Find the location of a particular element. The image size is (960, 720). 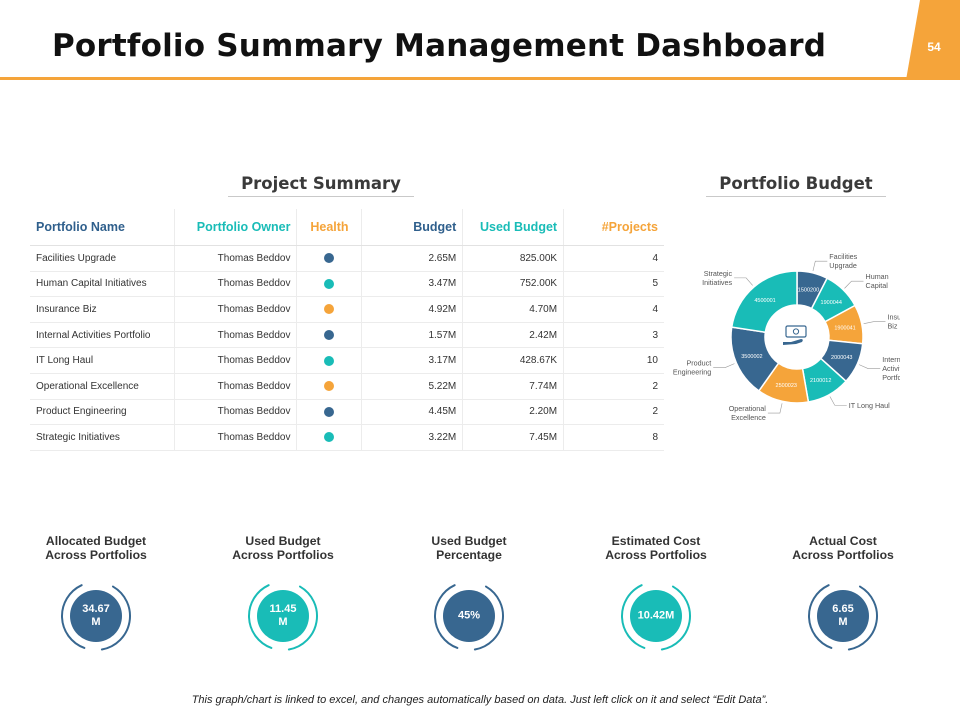

donut-value-label: 3500002 is located at coordinates (751, 357).